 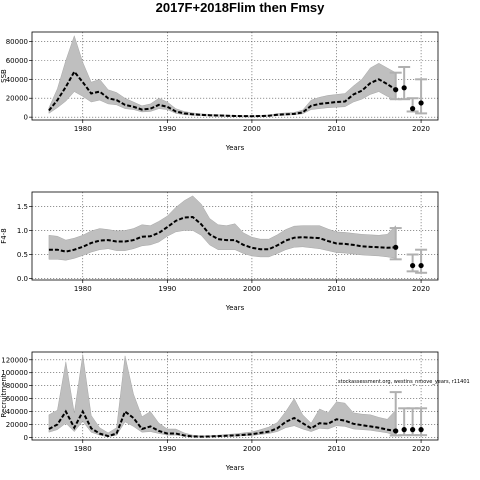 What do you see at coordinates (14, 360) in the screenshot?
I see `y-tick-label: 120000` at bounding box center [14, 360].